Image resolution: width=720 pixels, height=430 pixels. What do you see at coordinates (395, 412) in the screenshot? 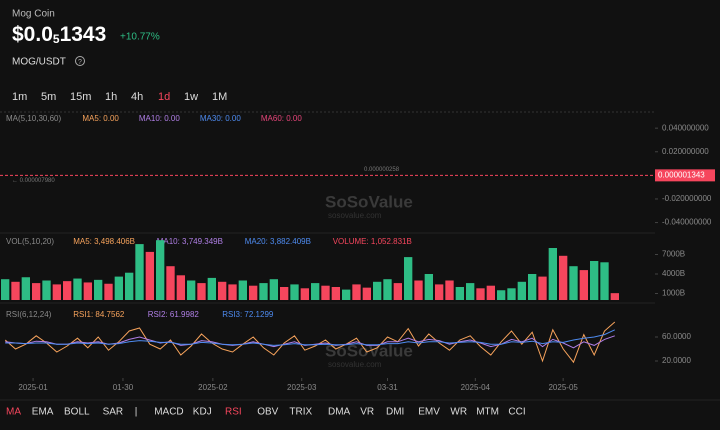
I see `indicator-button: DMI` at bounding box center [395, 412].